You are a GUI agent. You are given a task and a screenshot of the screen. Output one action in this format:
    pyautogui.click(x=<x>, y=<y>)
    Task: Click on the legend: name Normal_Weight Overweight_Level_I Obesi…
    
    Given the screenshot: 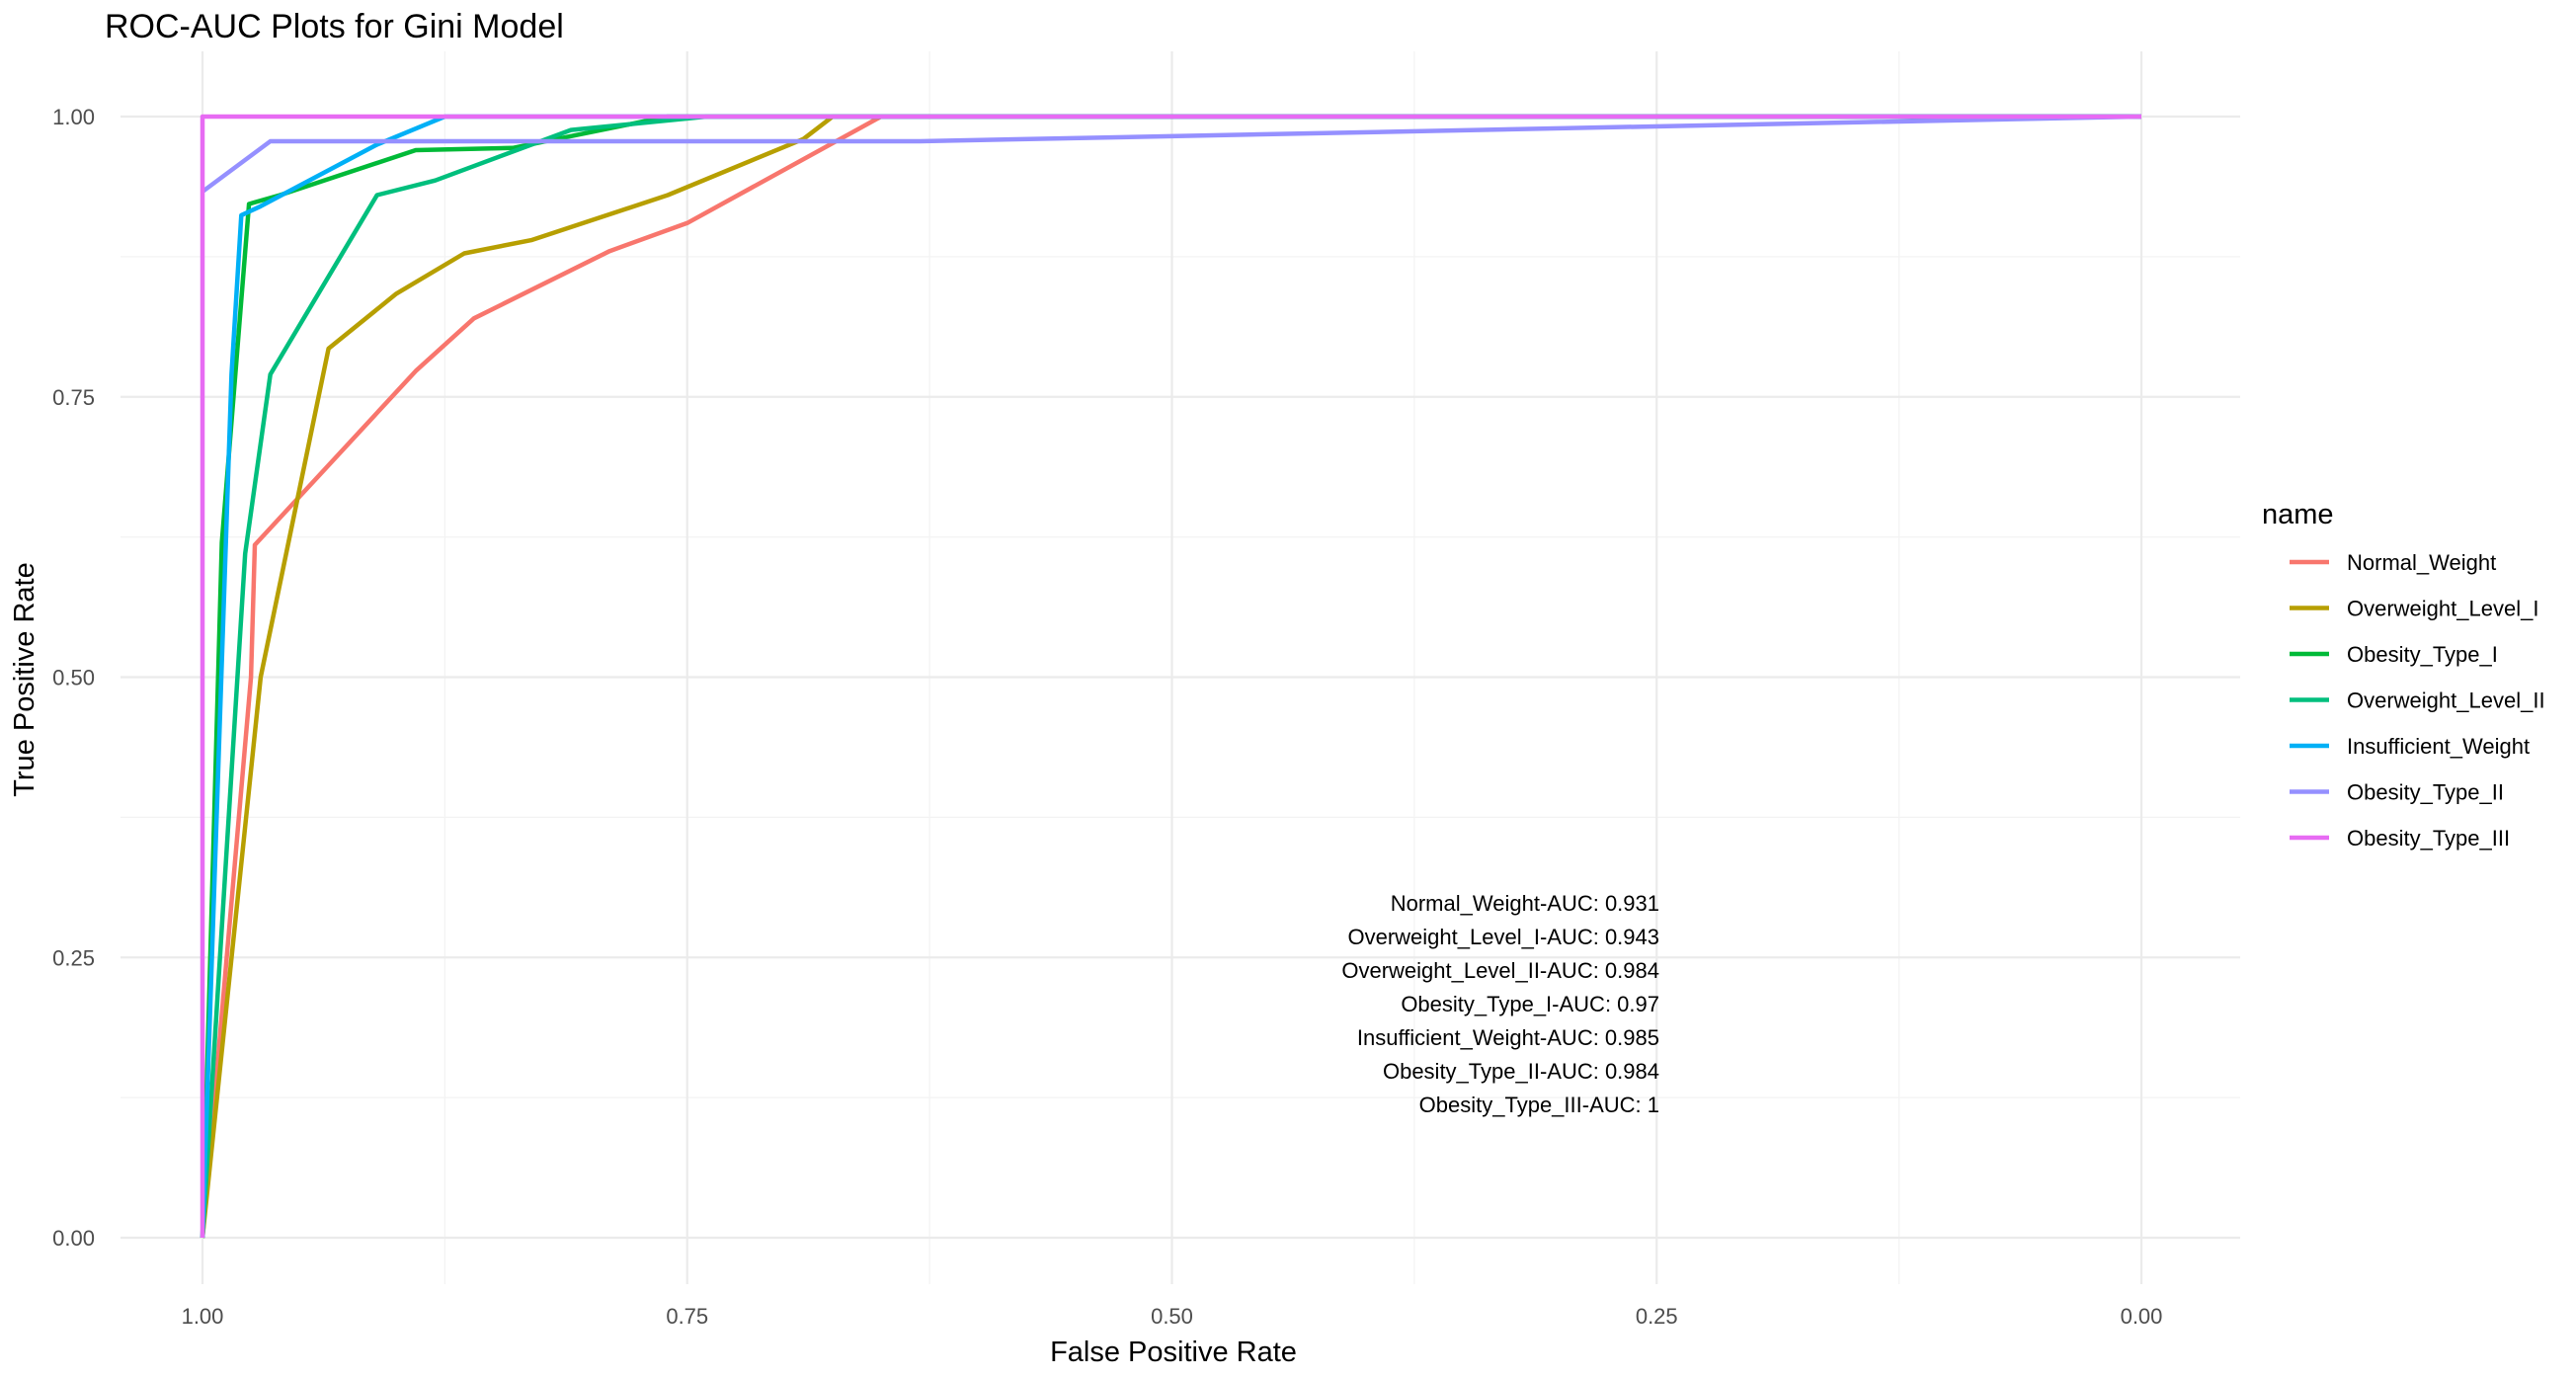 What is the action you would take?
    pyautogui.click(x=2403, y=675)
    